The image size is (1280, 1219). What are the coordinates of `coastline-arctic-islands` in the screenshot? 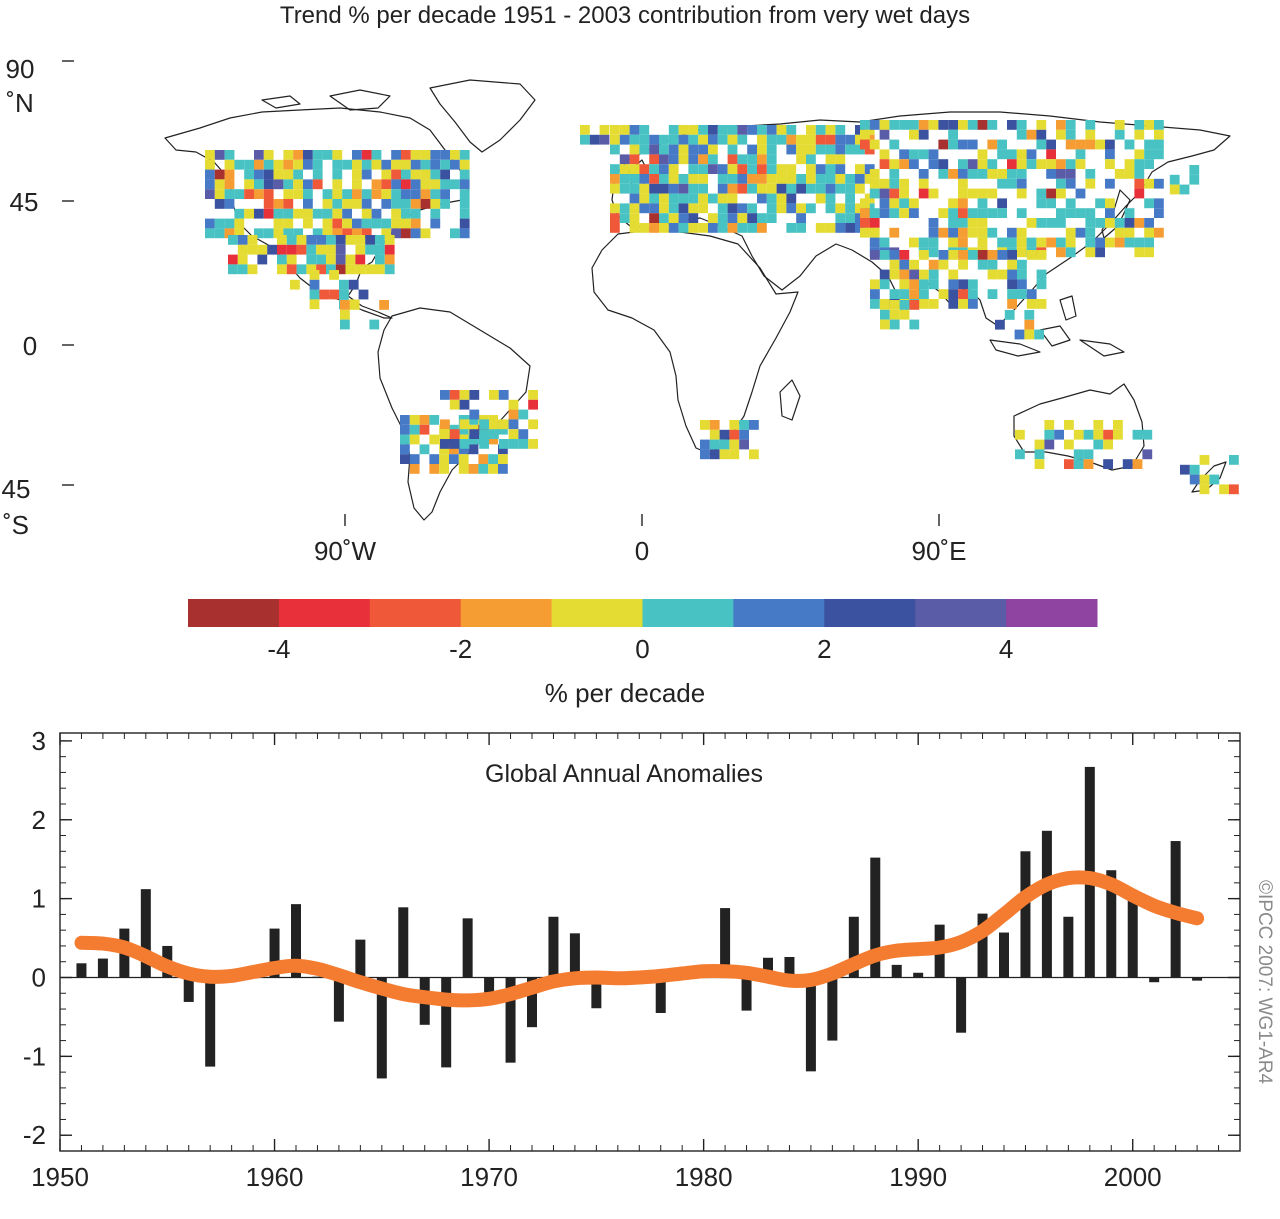 It's located at (326, 100).